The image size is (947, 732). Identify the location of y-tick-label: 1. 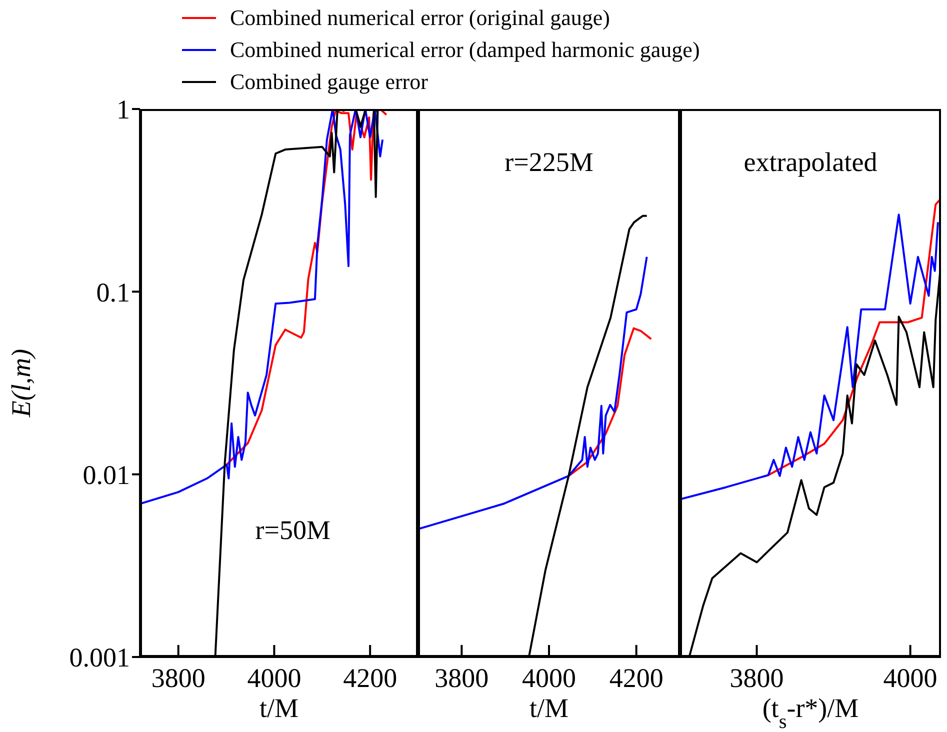
(123, 109).